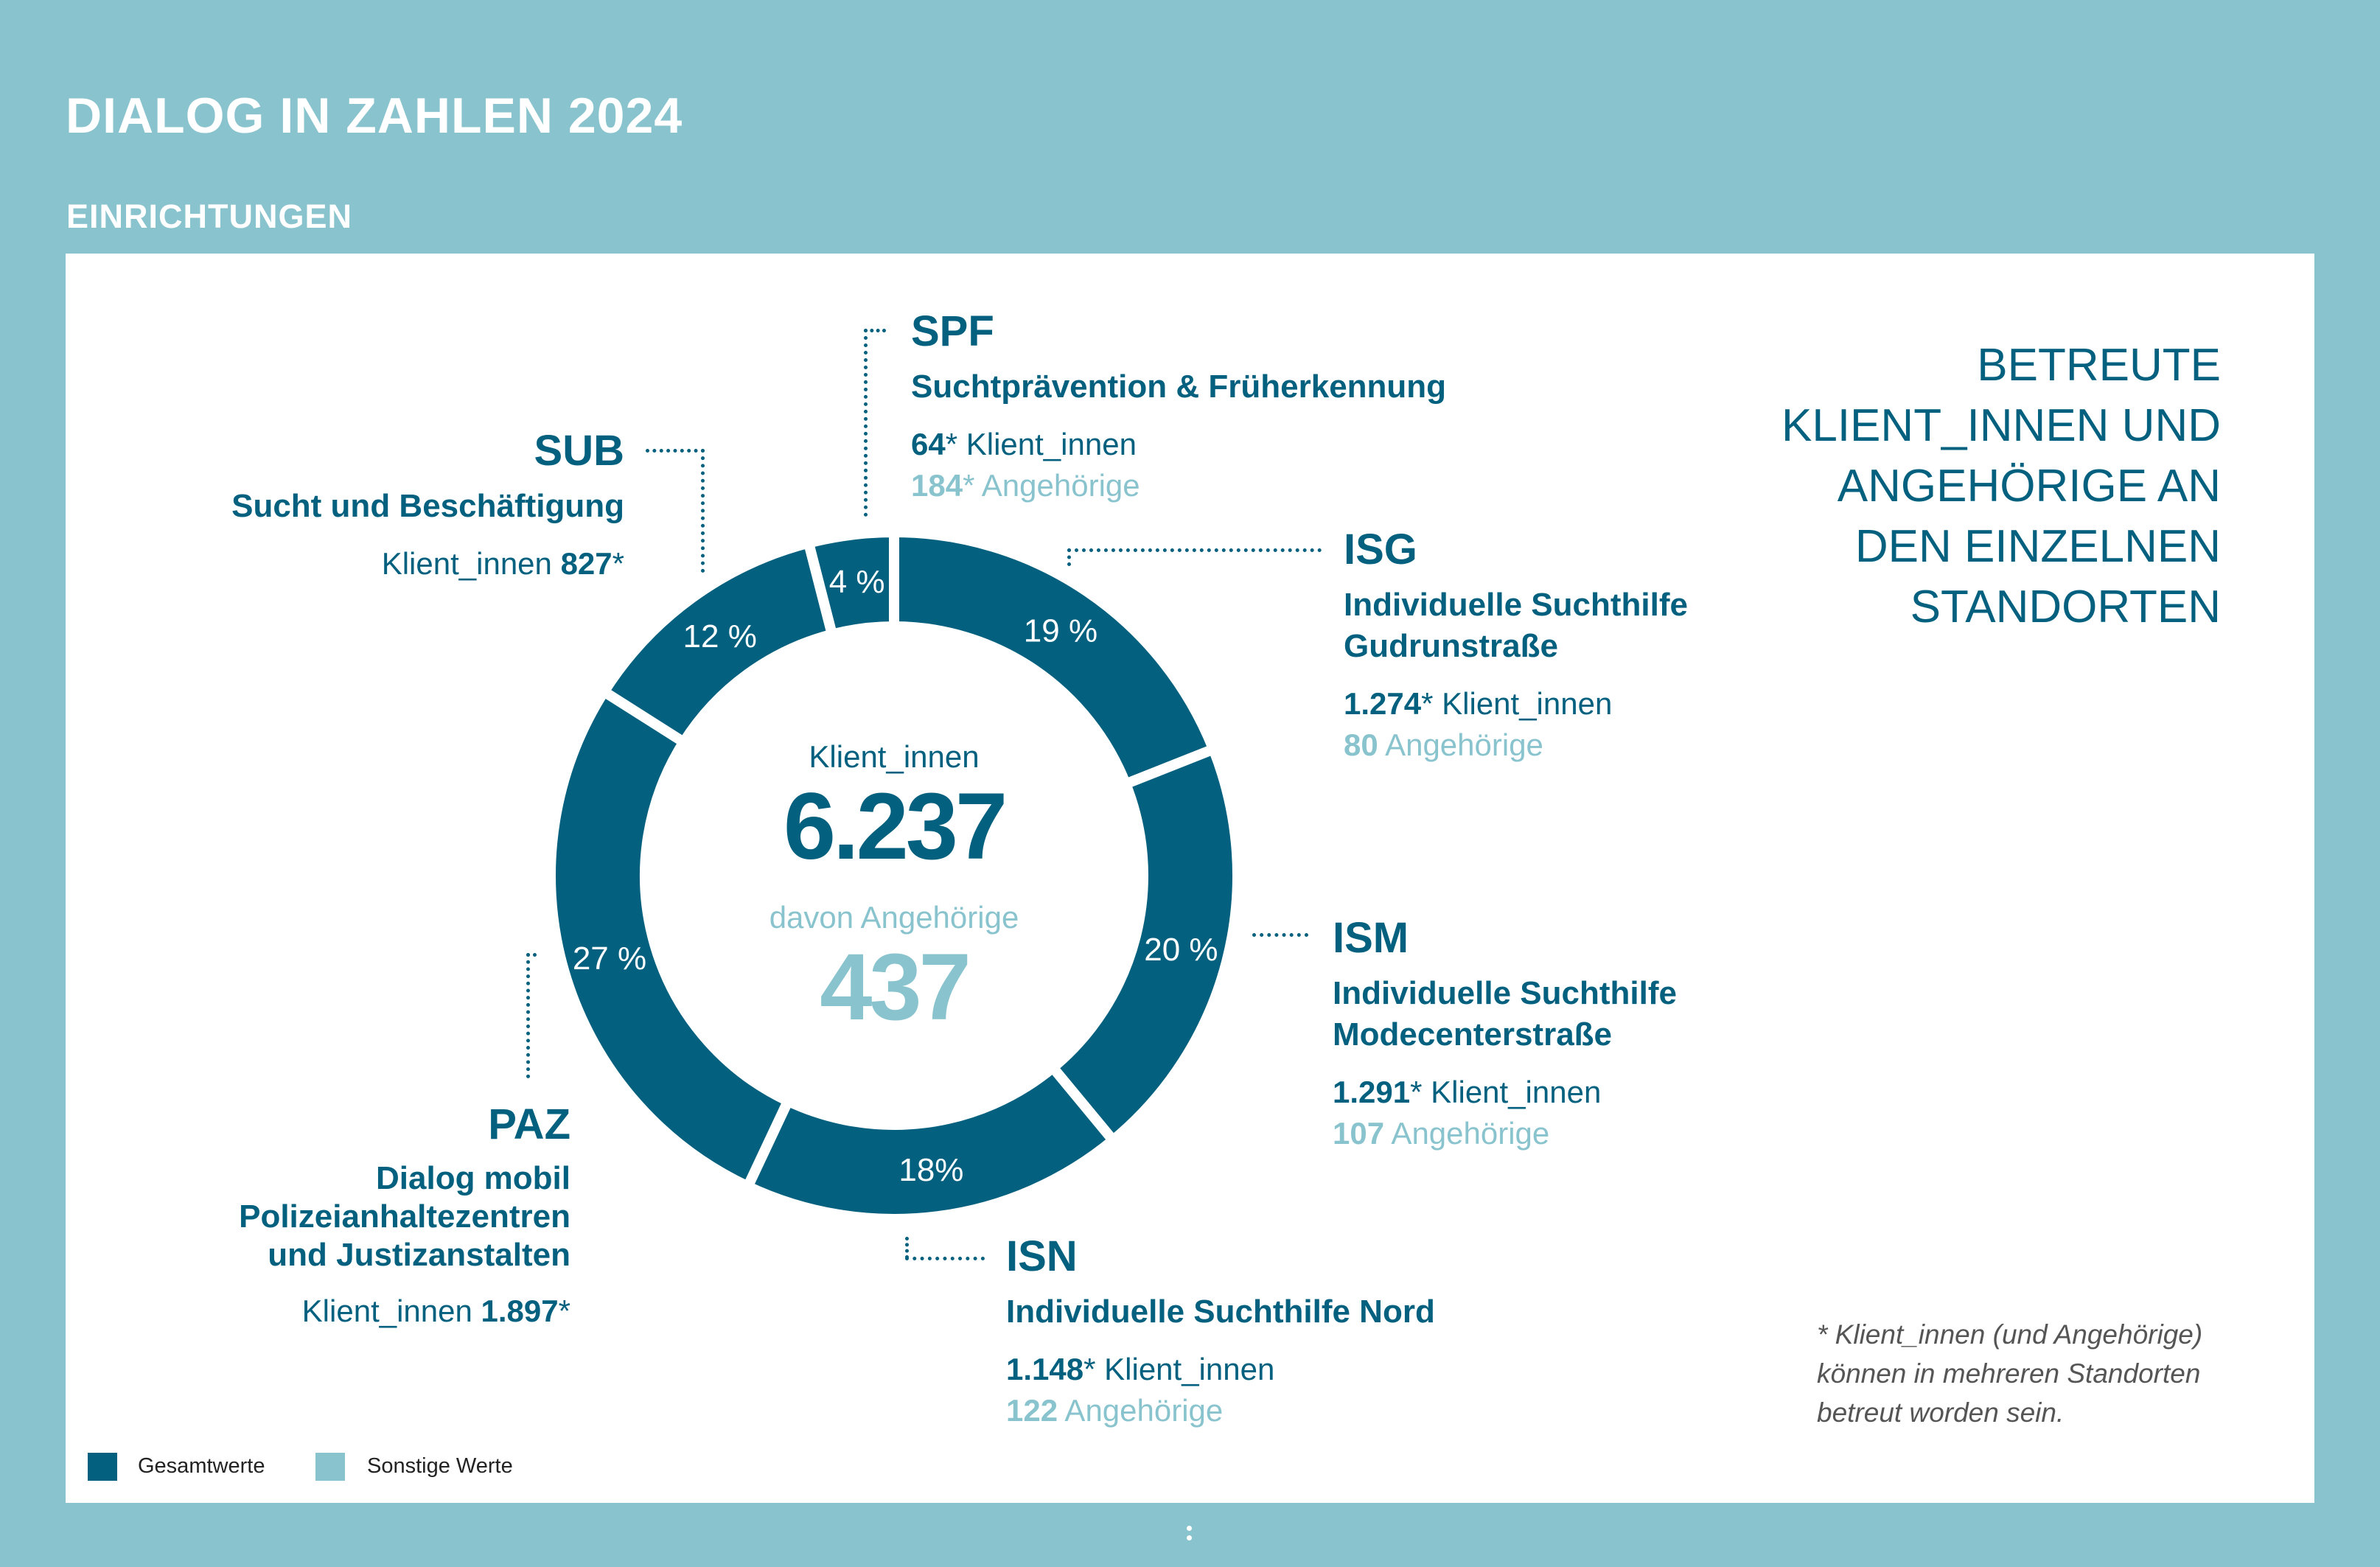 Image resolution: width=2380 pixels, height=1567 pixels. What do you see at coordinates (866, 423) in the screenshot?
I see `connector-spf` at bounding box center [866, 423].